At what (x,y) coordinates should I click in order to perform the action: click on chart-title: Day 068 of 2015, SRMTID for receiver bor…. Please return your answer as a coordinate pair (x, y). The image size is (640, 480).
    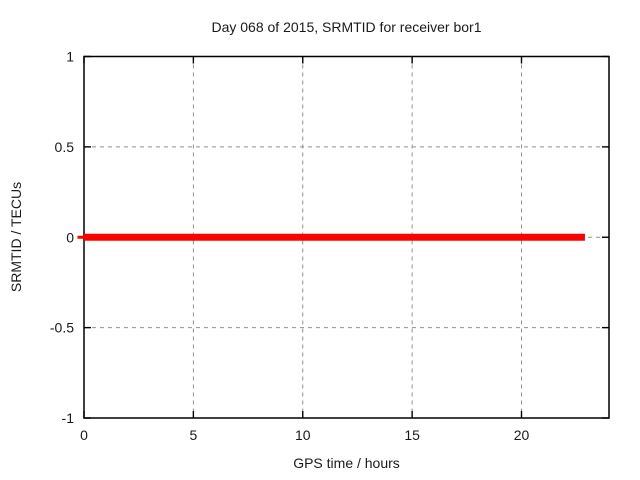
    Looking at the image, I should click on (346, 27).